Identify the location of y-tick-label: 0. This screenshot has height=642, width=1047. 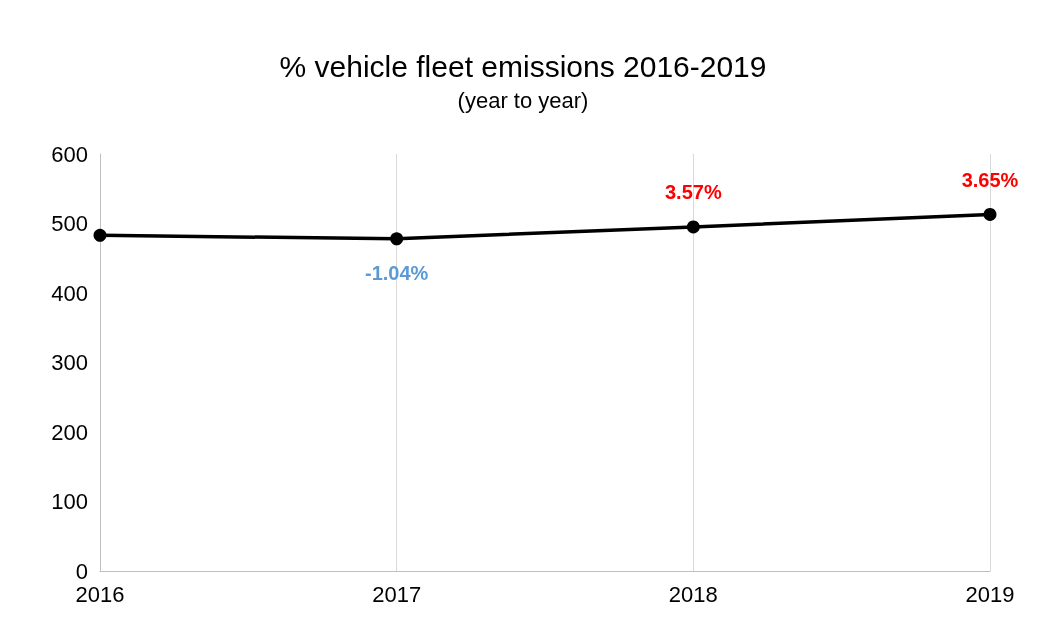
(81, 571).